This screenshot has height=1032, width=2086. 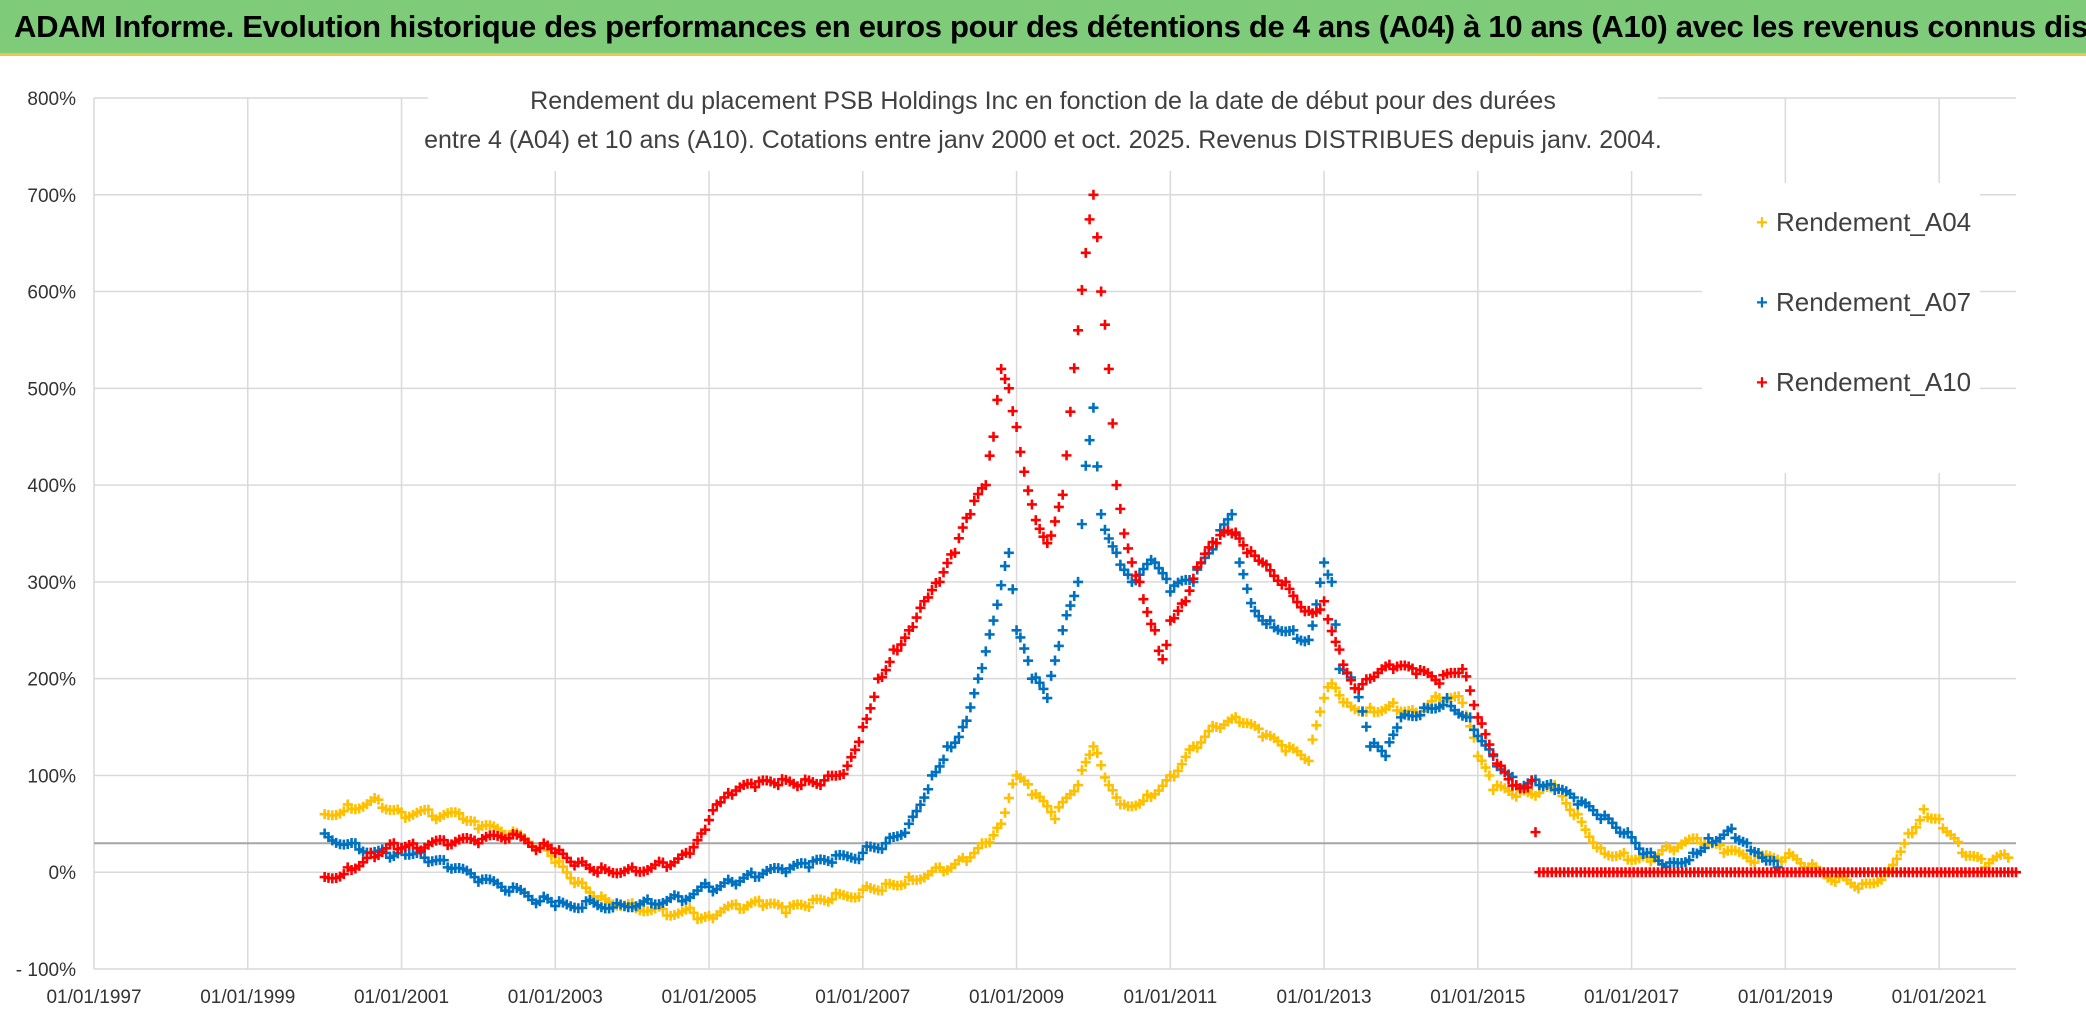 I want to click on legend-background, so click(x=1841, y=328).